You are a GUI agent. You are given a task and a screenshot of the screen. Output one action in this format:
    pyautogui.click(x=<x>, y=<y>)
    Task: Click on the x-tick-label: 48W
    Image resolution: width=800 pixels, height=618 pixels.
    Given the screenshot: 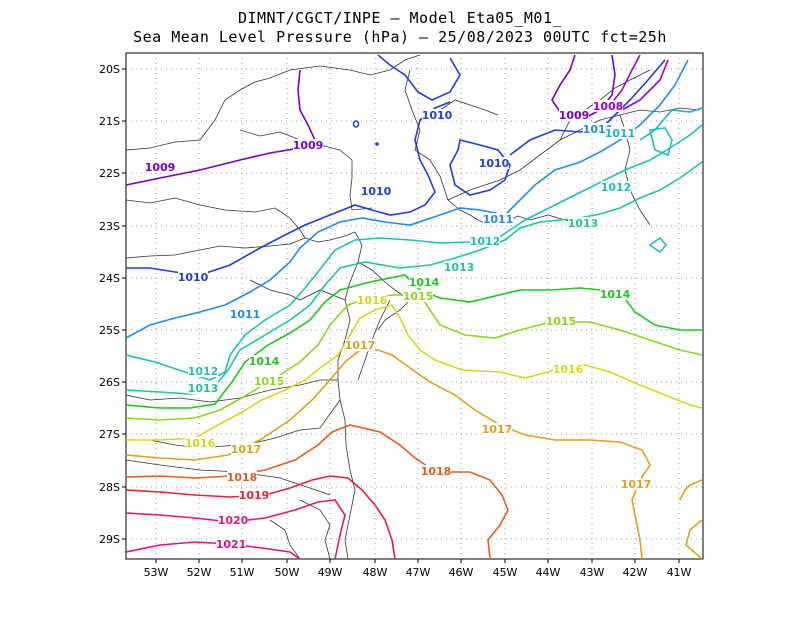 What is the action you would take?
    pyautogui.click(x=375, y=572)
    